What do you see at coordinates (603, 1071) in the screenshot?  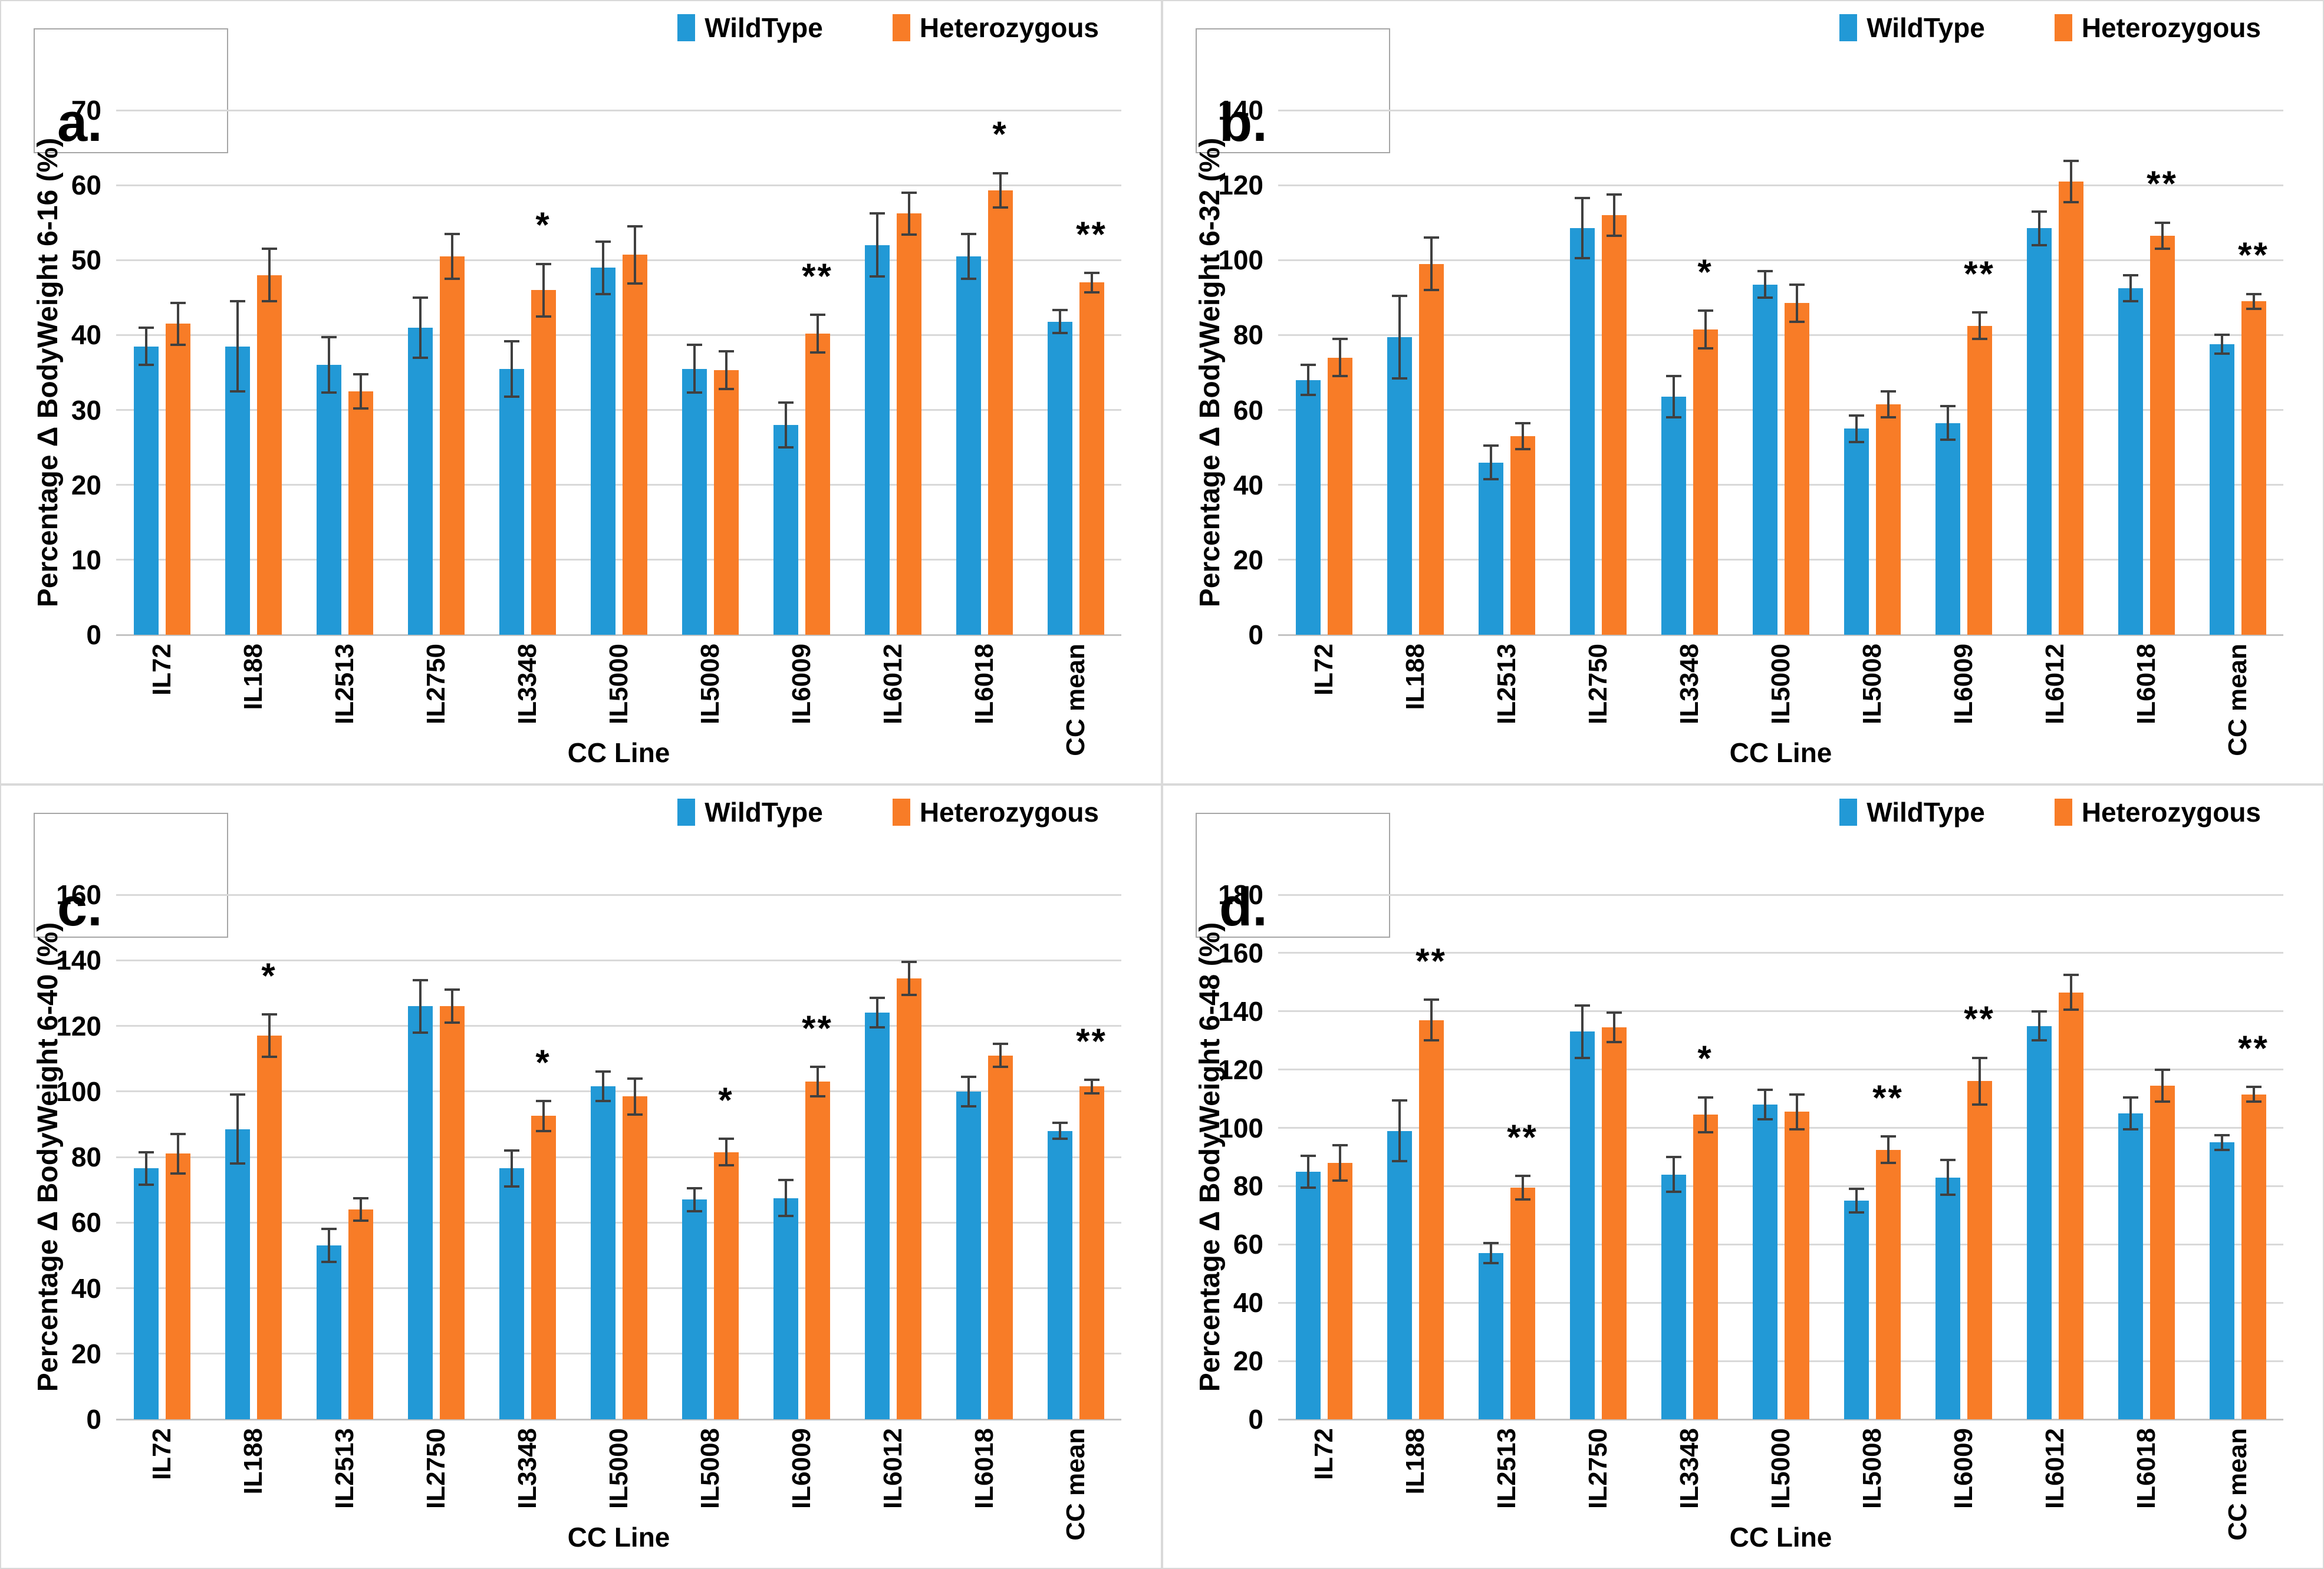 I see `error-cap-top-wildtype-IL5000` at bounding box center [603, 1071].